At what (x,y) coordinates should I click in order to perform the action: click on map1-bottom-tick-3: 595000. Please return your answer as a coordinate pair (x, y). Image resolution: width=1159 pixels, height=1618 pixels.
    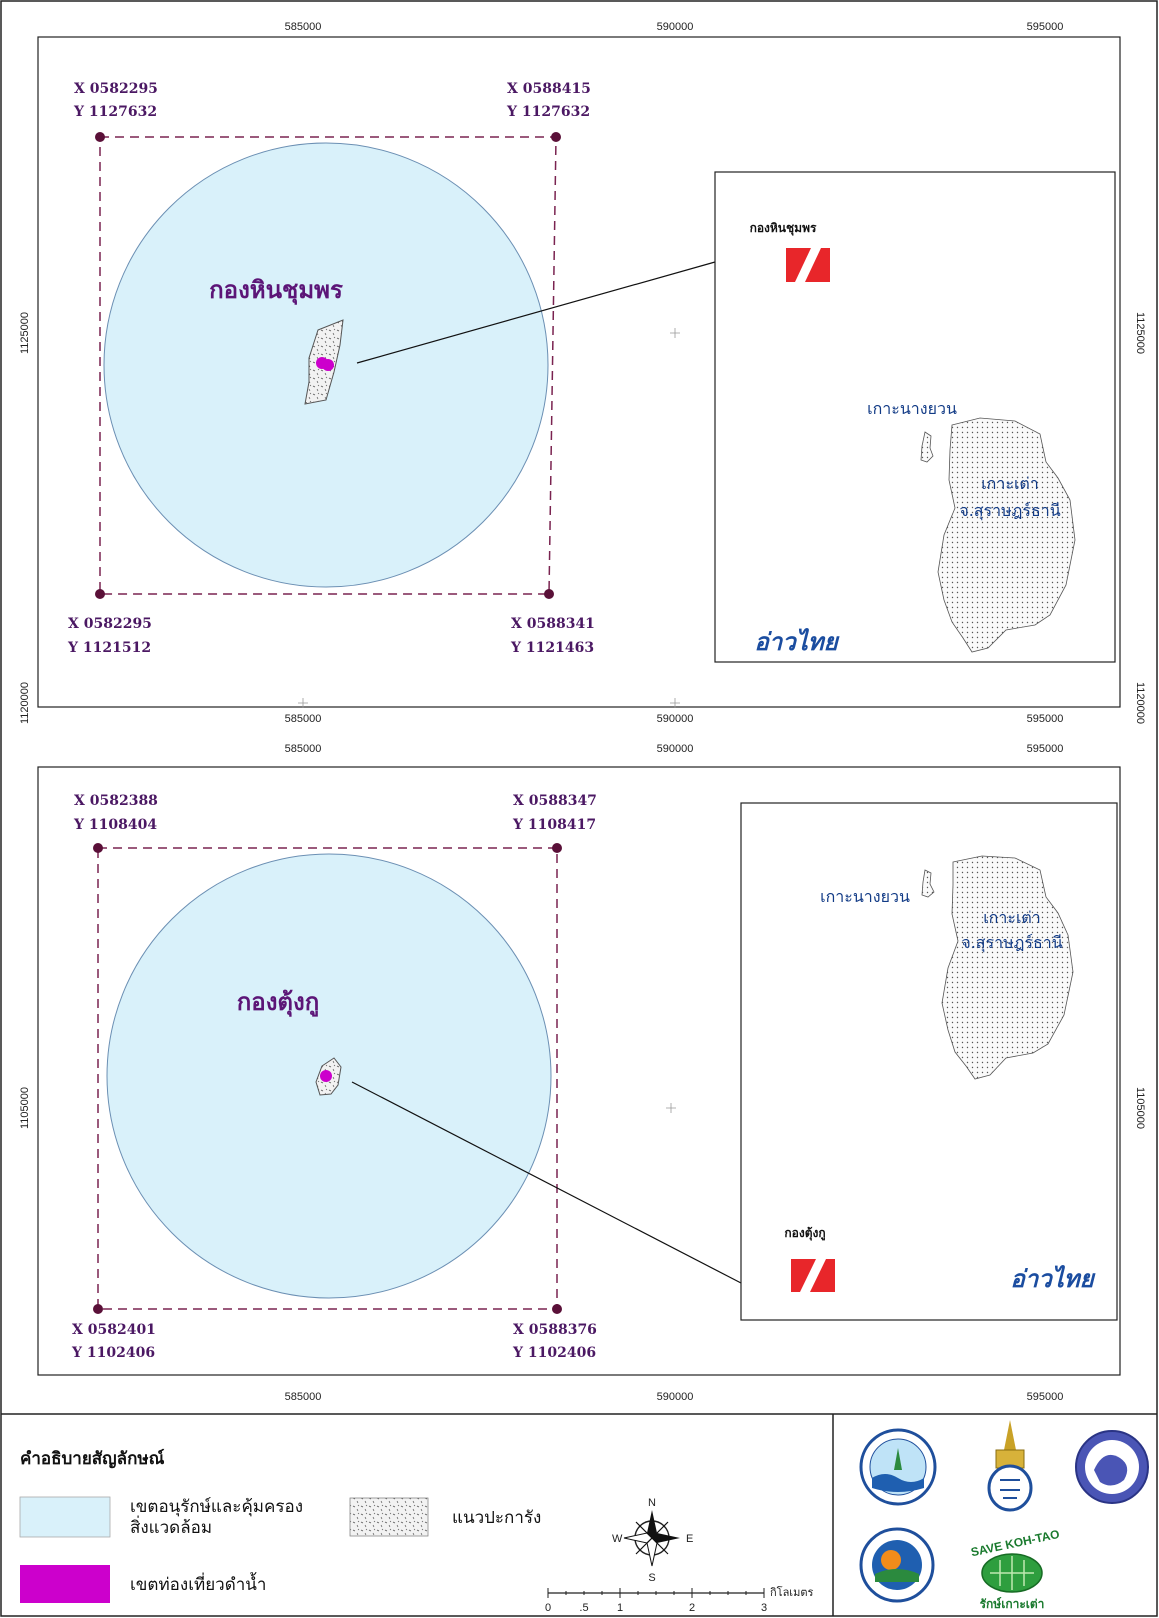
    Looking at the image, I should click on (1045, 719).